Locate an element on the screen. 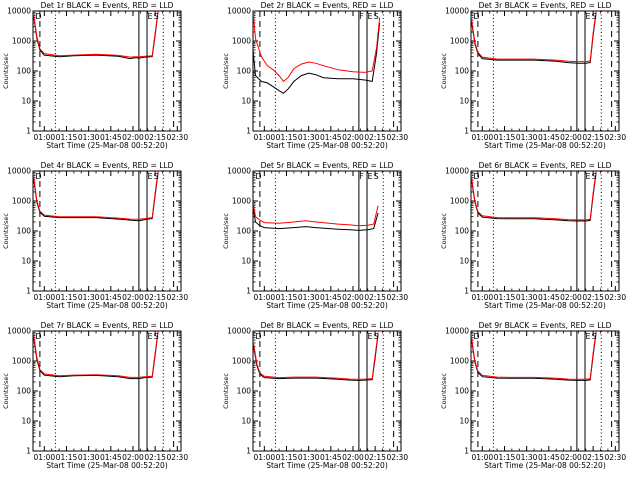 The width and height of the screenshot is (640, 480). panel-title: Det 4r BLACK = Events, RED = LLD is located at coordinates (107, 165).